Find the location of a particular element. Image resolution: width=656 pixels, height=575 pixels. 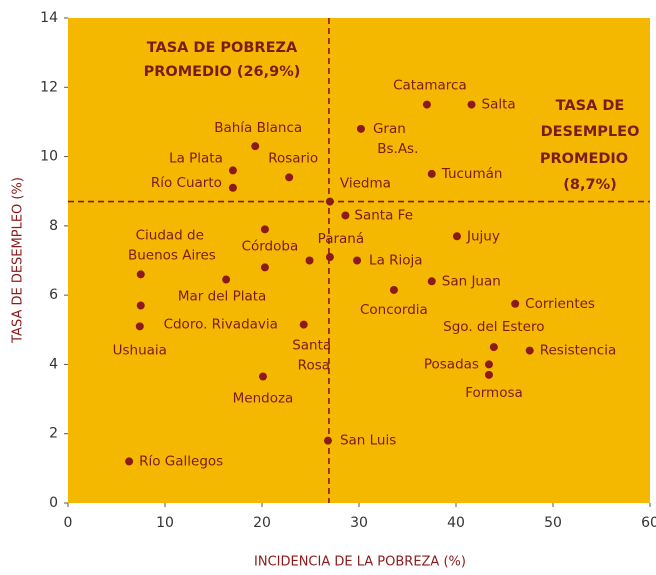

point-label: Corrientes is located at coordinates (560, 304).